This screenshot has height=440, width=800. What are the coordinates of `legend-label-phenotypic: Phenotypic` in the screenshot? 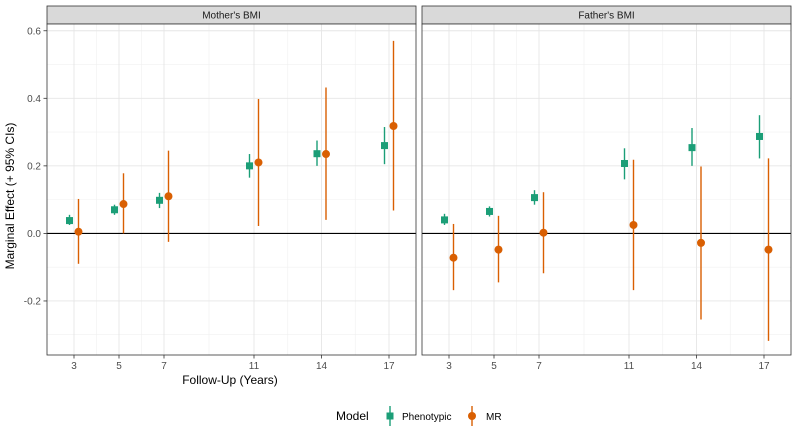 It's located at (426, 417).